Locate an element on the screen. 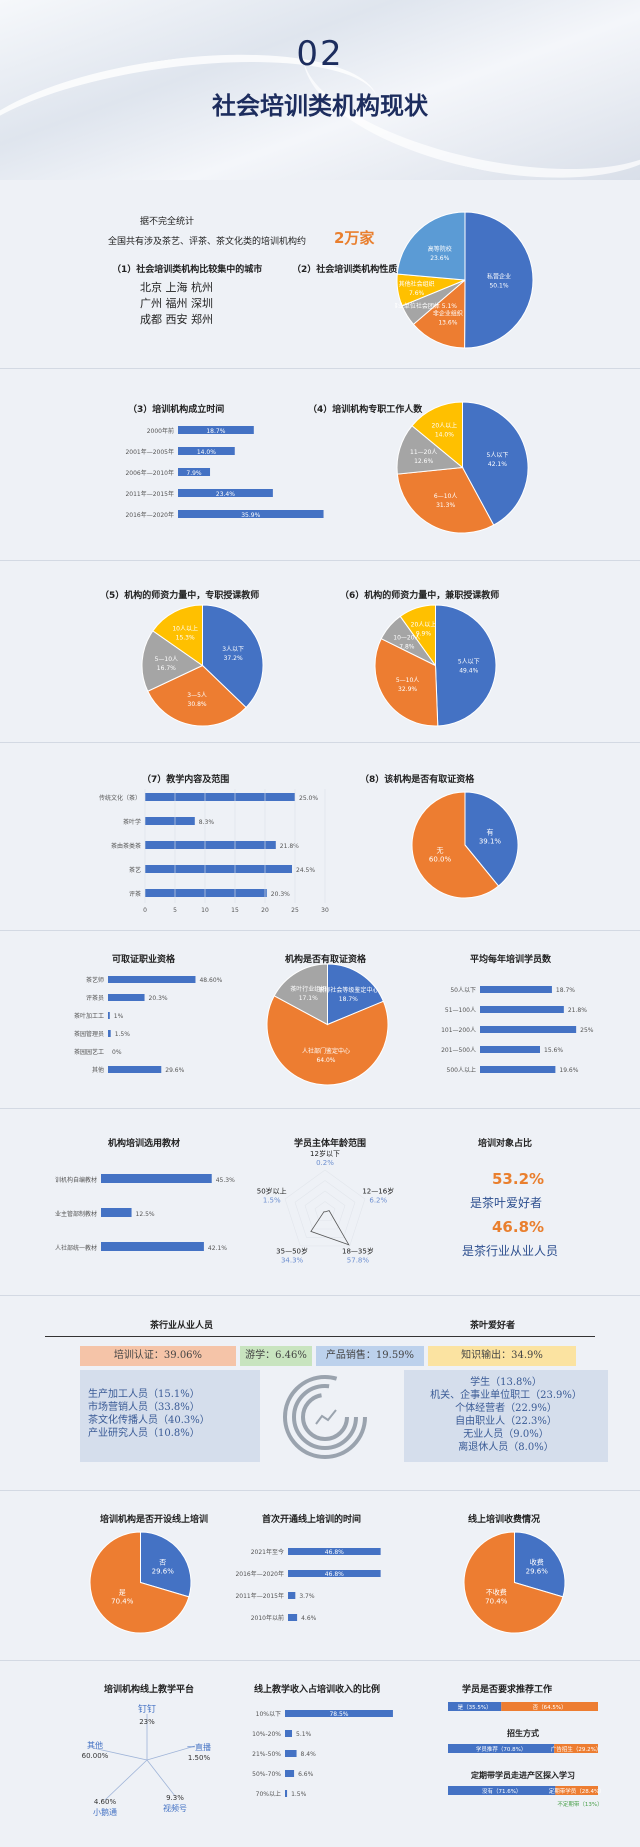 This screenshot has width=640, height=1847. radar-value-label: 0.2% is located at coordinates (325, 1163).